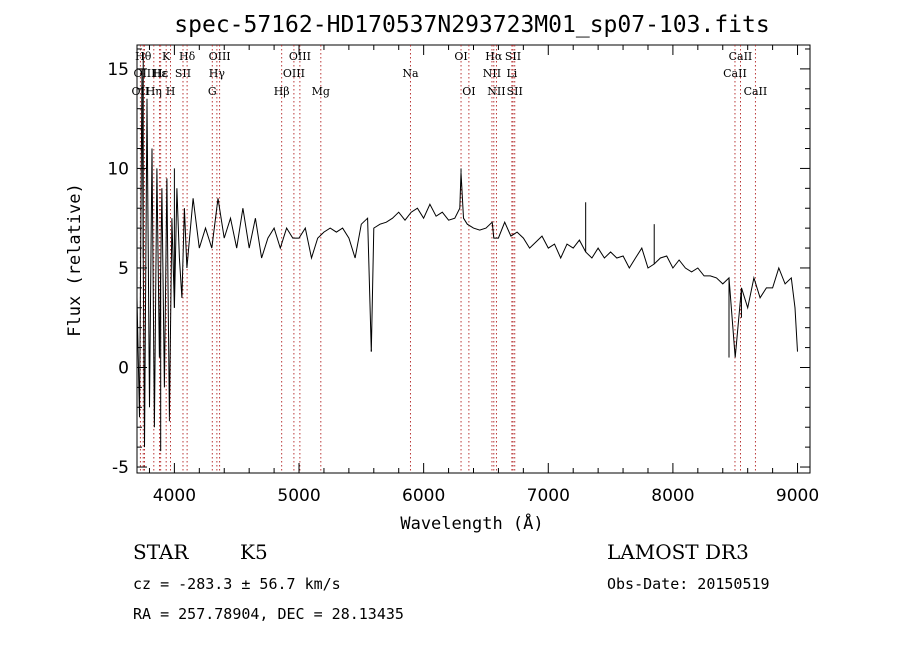 The height and width of the screenshot is (649, 900). I want to click on x-tick-label-3: 7000, so click(548, 496).